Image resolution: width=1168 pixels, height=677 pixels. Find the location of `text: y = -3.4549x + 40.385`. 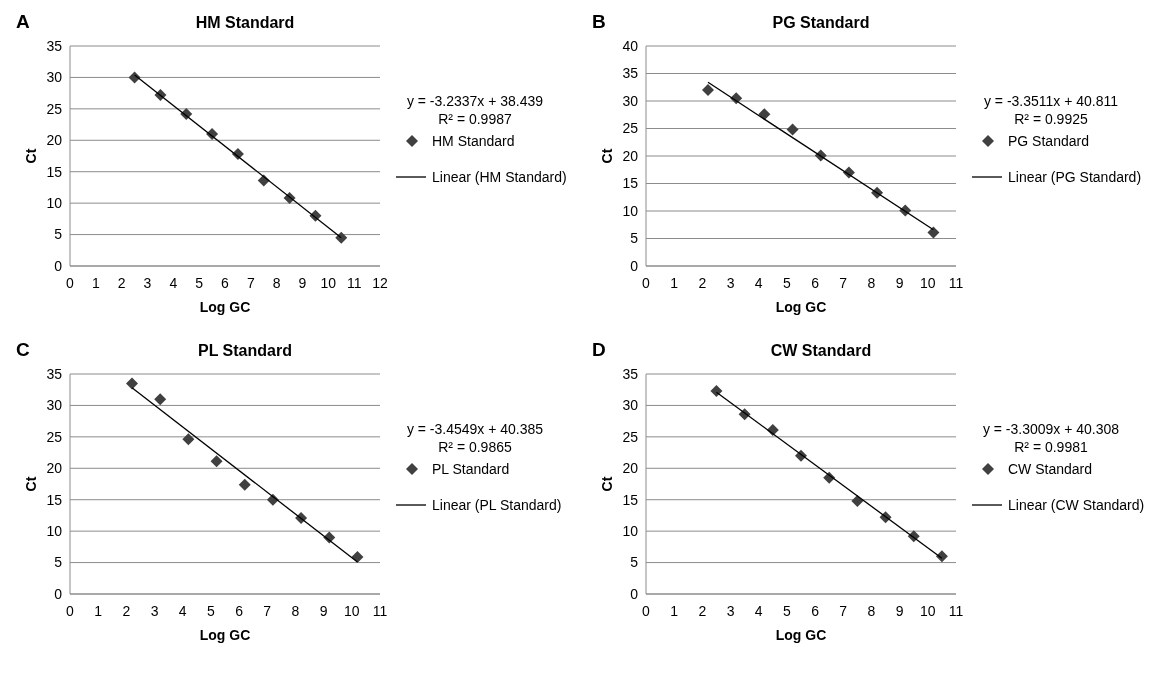

text: y = -3.4549x + 40.385 is located at coordinates (475, 429).